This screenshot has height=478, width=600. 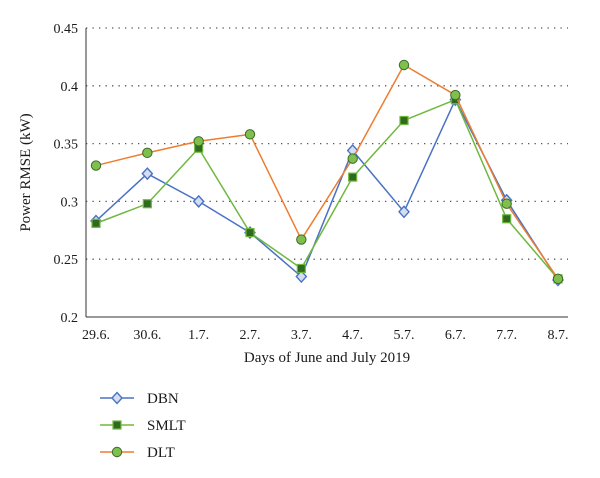 I want to click on legend: DBN SMLT DLT, so click(x=143, y=426).